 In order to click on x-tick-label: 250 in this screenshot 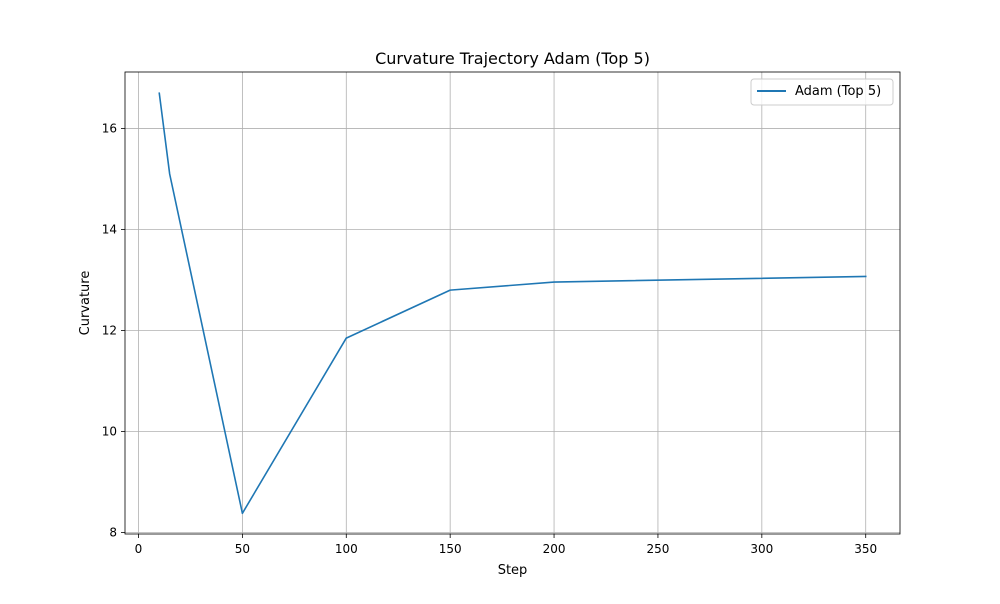, I will do `click(657, 549)`.